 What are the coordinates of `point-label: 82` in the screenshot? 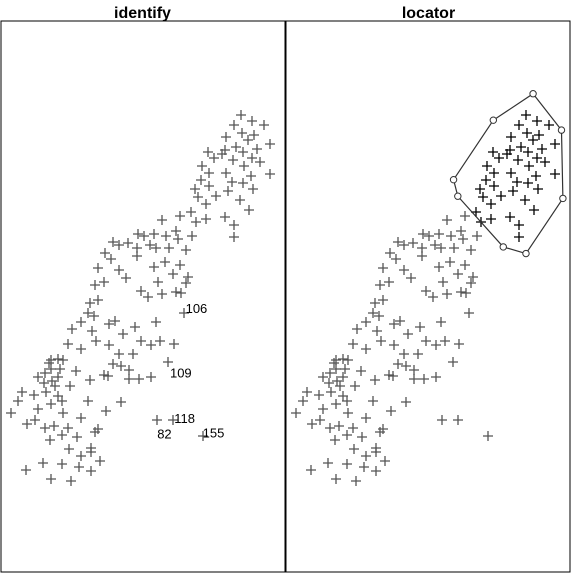 It's located at (164, 434).